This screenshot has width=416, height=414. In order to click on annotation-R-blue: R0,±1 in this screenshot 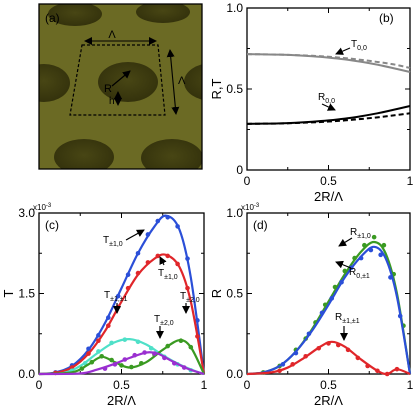, I will do `click(359, 273)`.